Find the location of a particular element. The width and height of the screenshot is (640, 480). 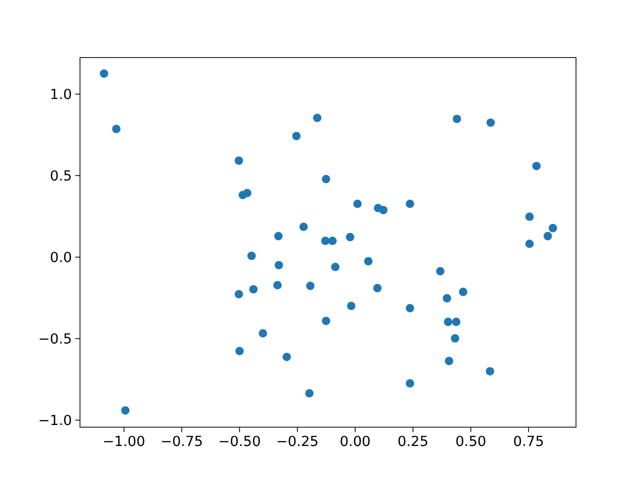

x-tick-label: 0.50 is located at coordinates (470, 442).